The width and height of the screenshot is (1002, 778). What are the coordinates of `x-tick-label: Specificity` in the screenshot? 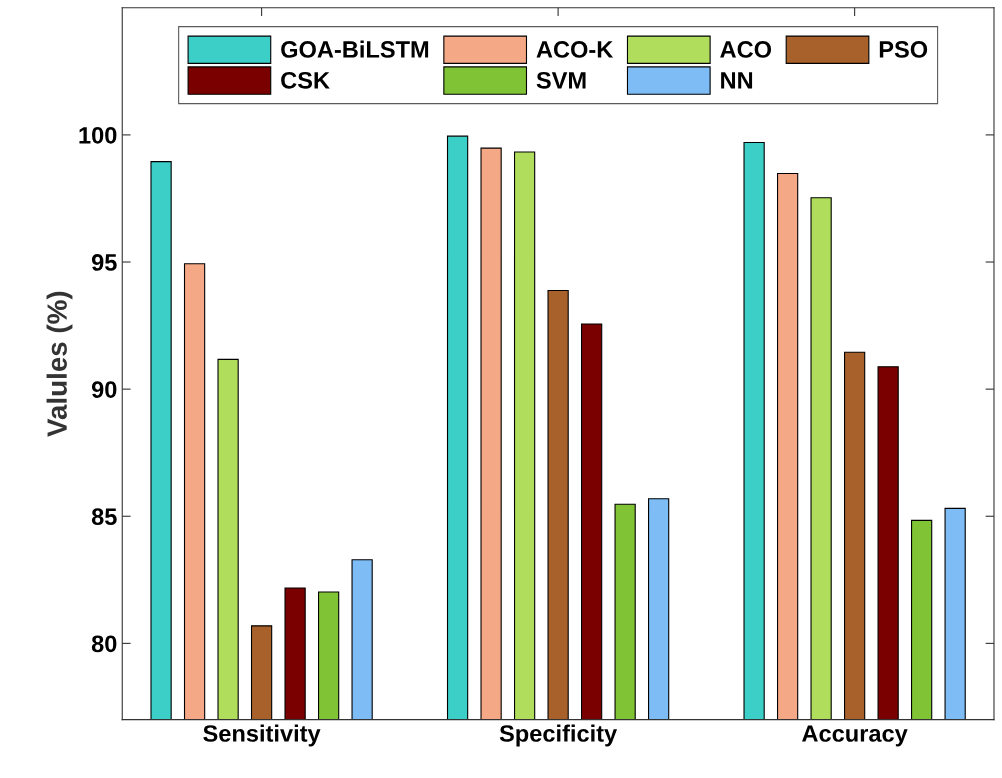 It's located at (558, 735).